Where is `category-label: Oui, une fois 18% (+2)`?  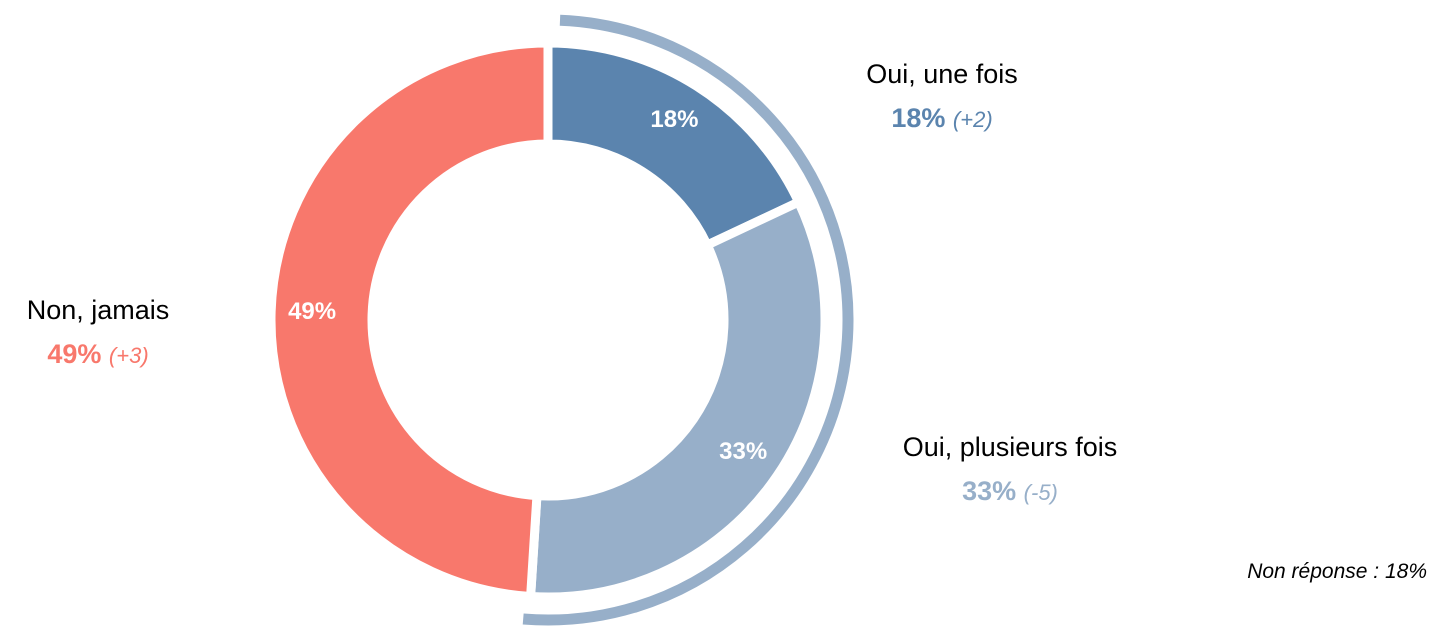
category-label: Oui, une fois 18% (+2) is located at coordinates (942, 97).